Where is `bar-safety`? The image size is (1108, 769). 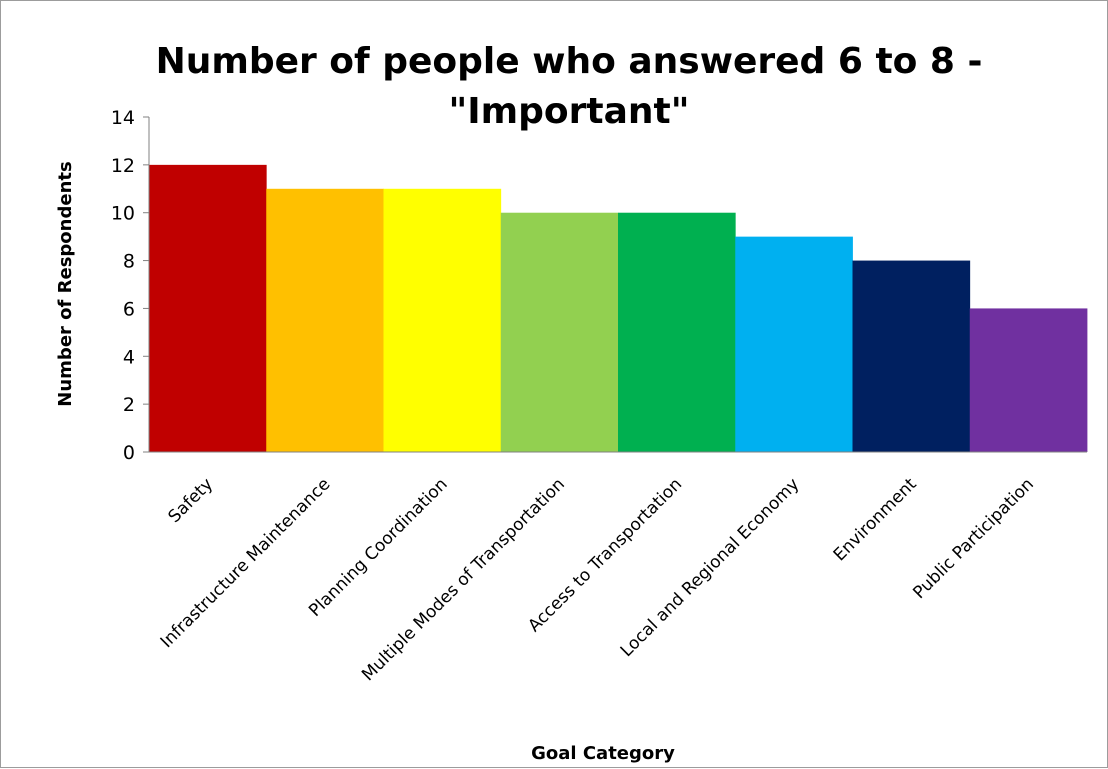 bar-safety is located at coordinates (208, 308).